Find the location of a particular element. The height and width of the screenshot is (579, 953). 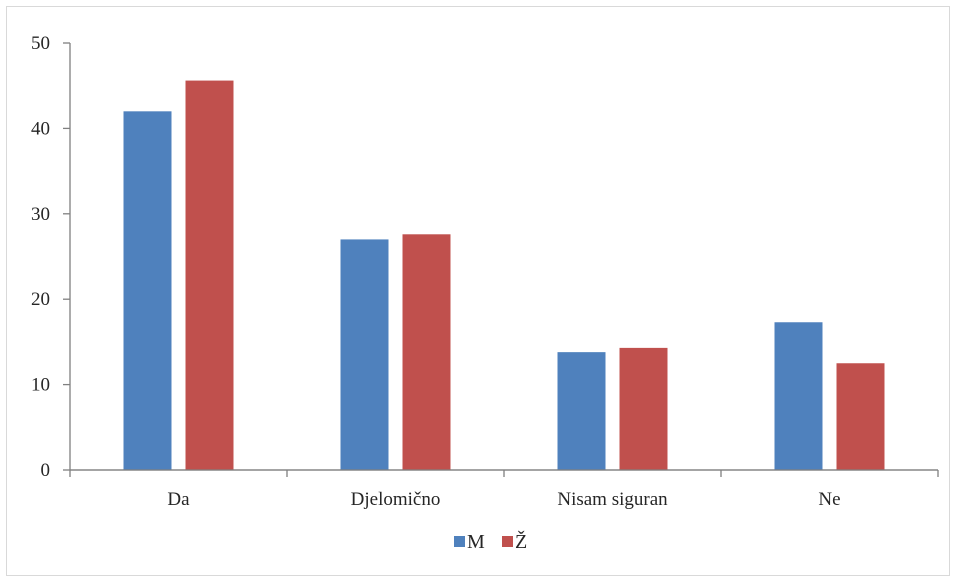

y-tick-label: 30 is located at coordinates (40, 214).